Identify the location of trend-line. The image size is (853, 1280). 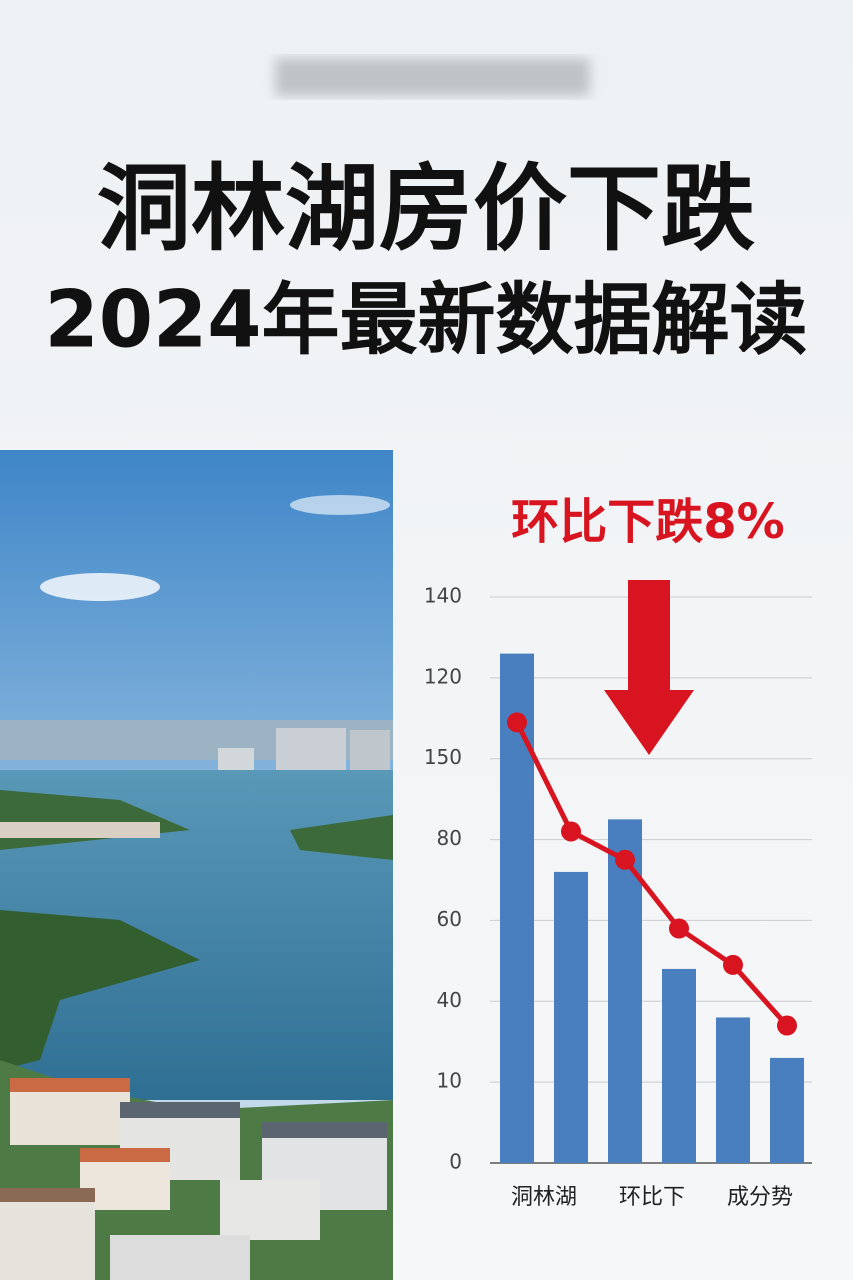
(651, 874).